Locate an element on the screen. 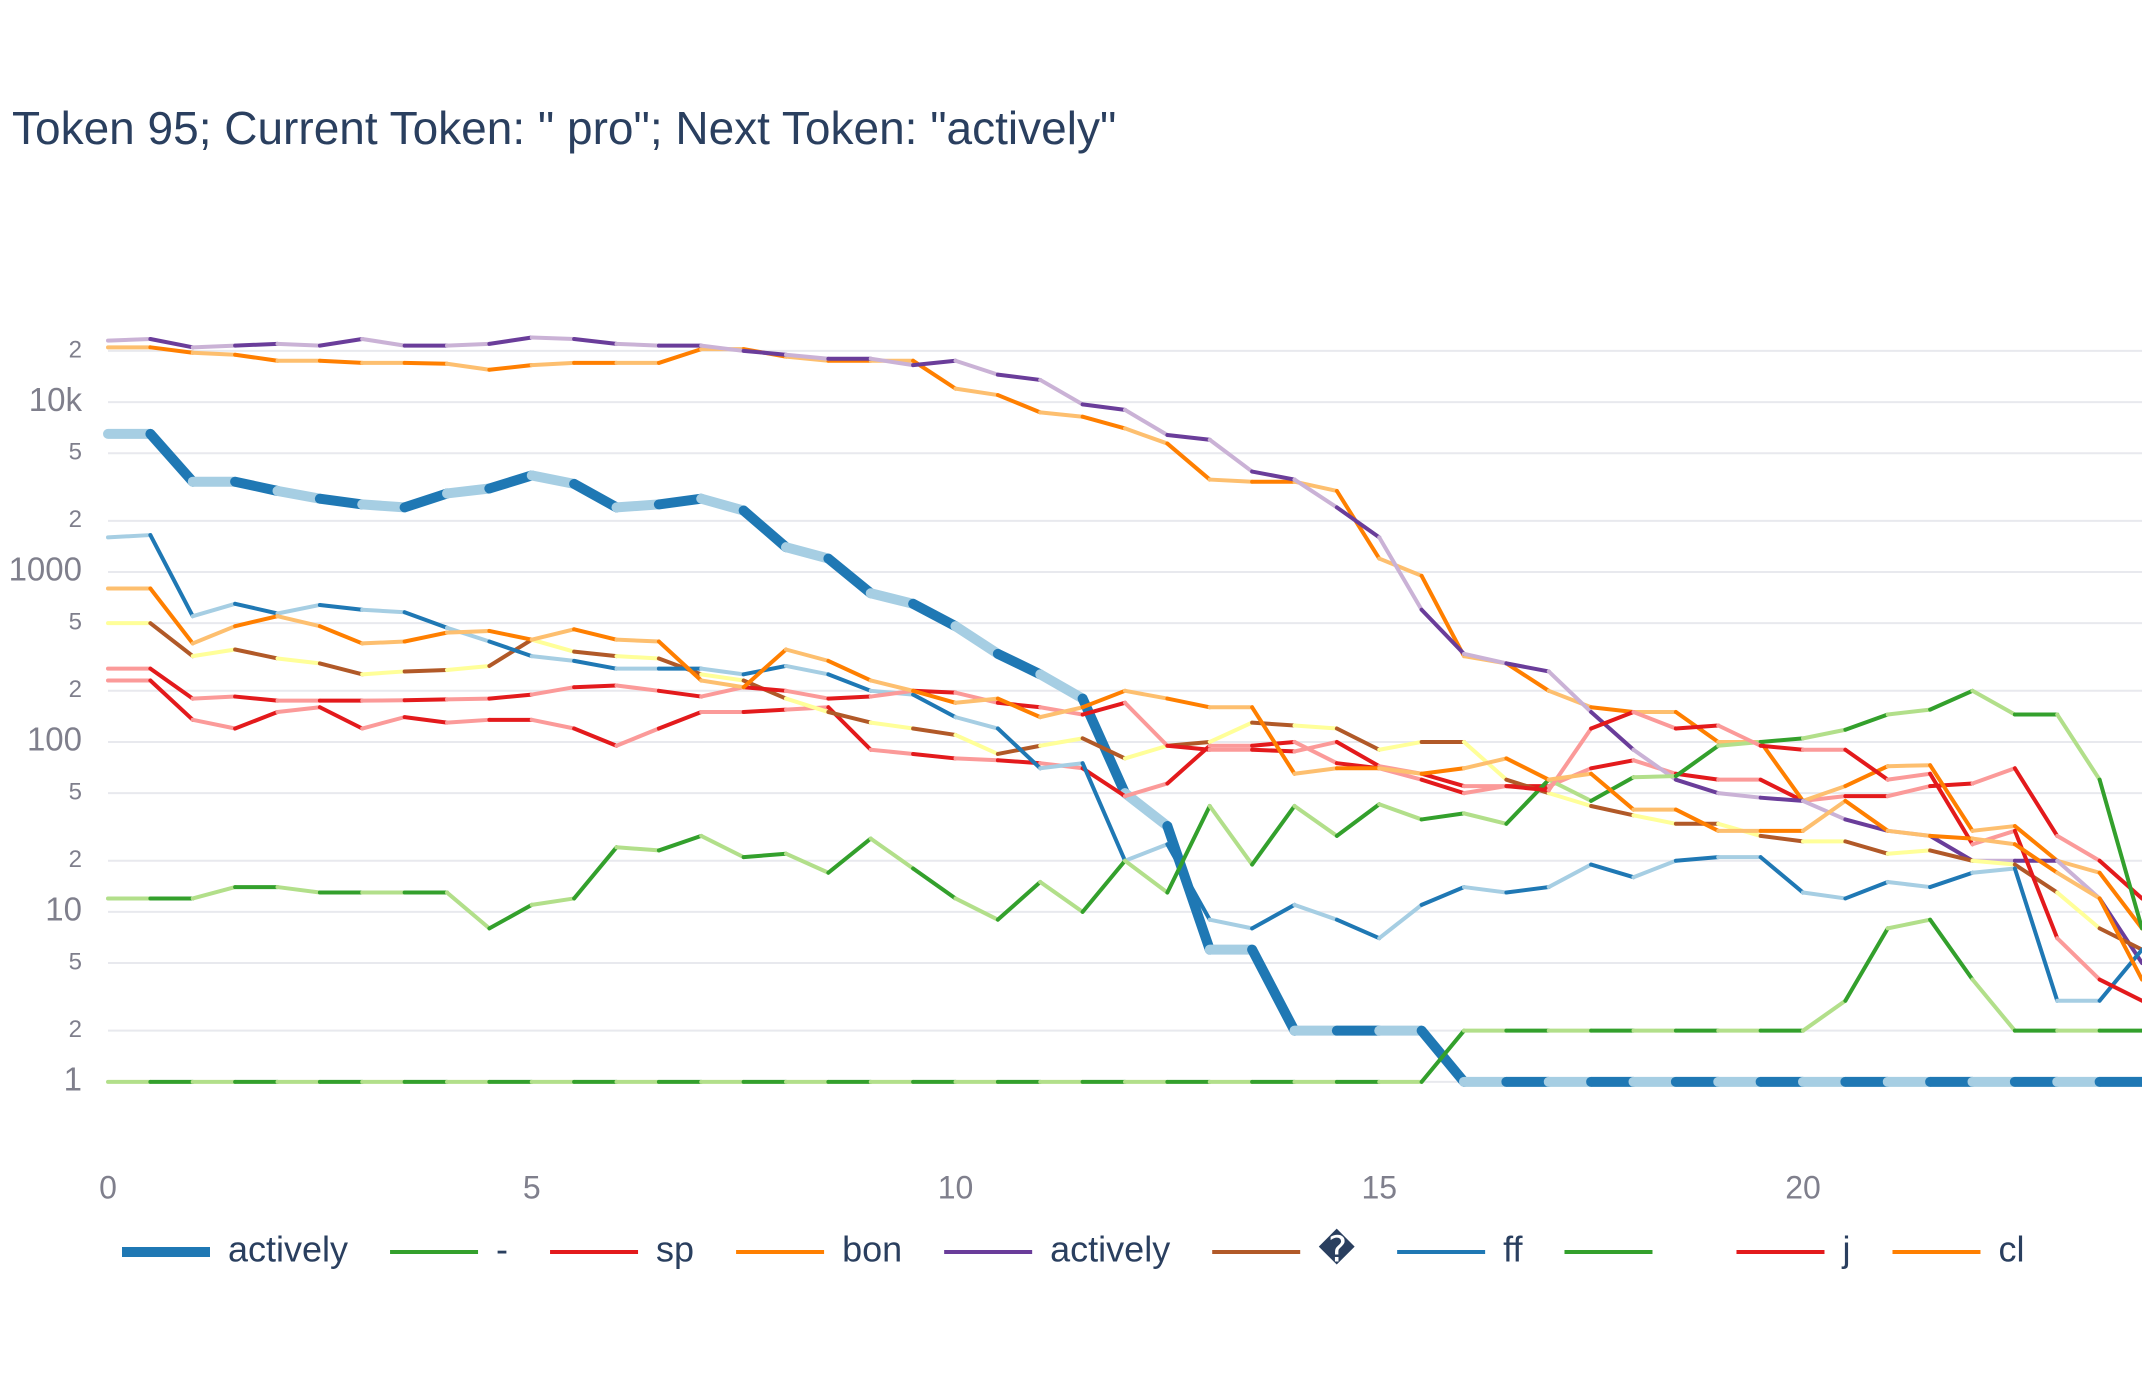 The image size is (2142, 1380). y-tick-label: 100 is located at coordinates (54, 739).